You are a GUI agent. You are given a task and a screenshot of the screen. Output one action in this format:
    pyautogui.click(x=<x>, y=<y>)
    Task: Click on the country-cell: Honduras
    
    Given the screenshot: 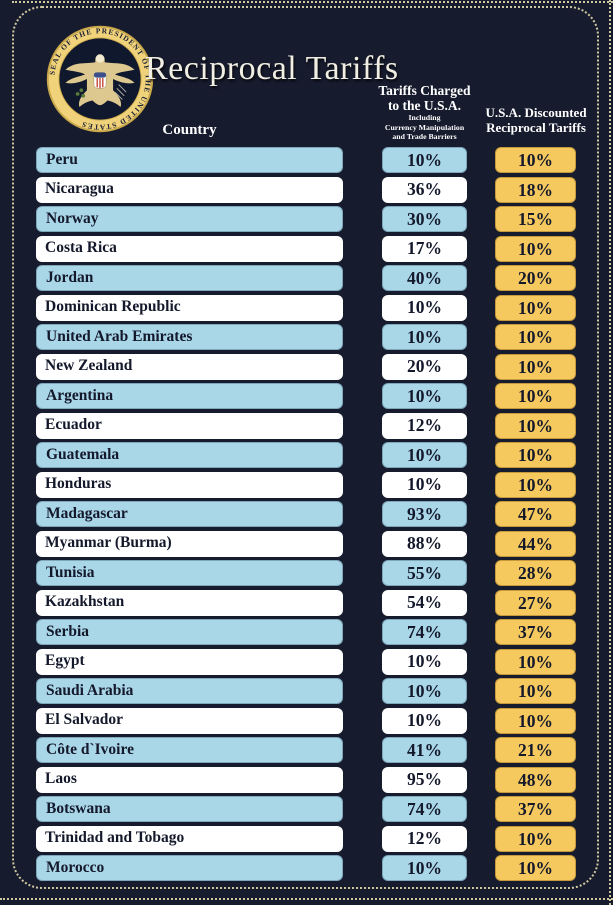 What is the action you would take?
    pyautogui.click(x=189, y=484)
    